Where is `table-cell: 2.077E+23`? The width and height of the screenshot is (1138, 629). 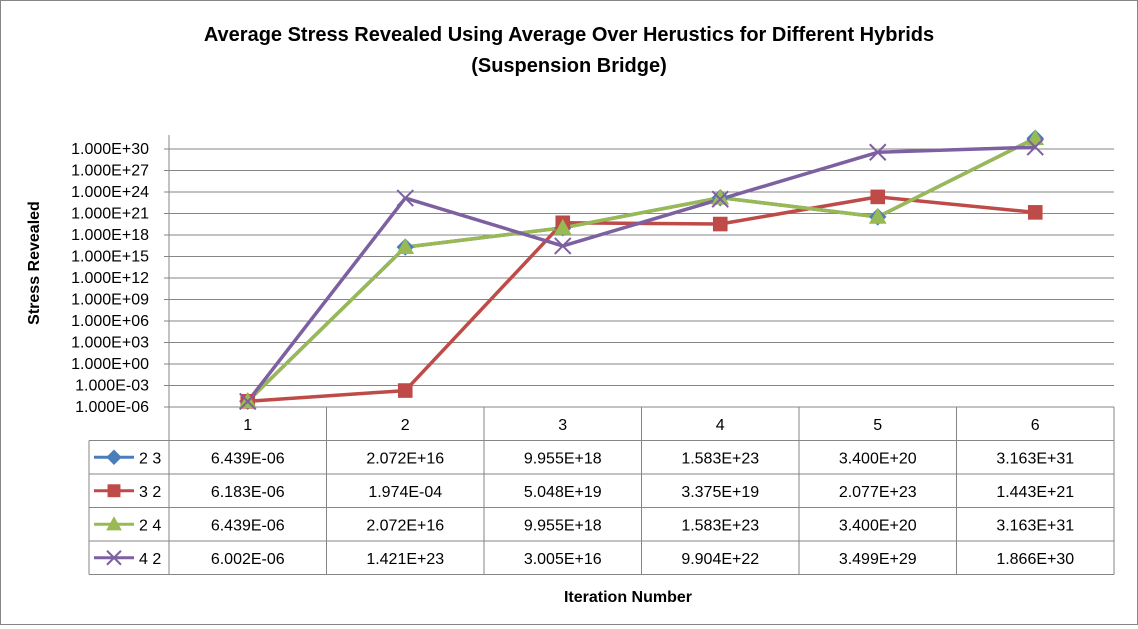
table-cell: 2.077E+23 is located at coordinates (878, 492).